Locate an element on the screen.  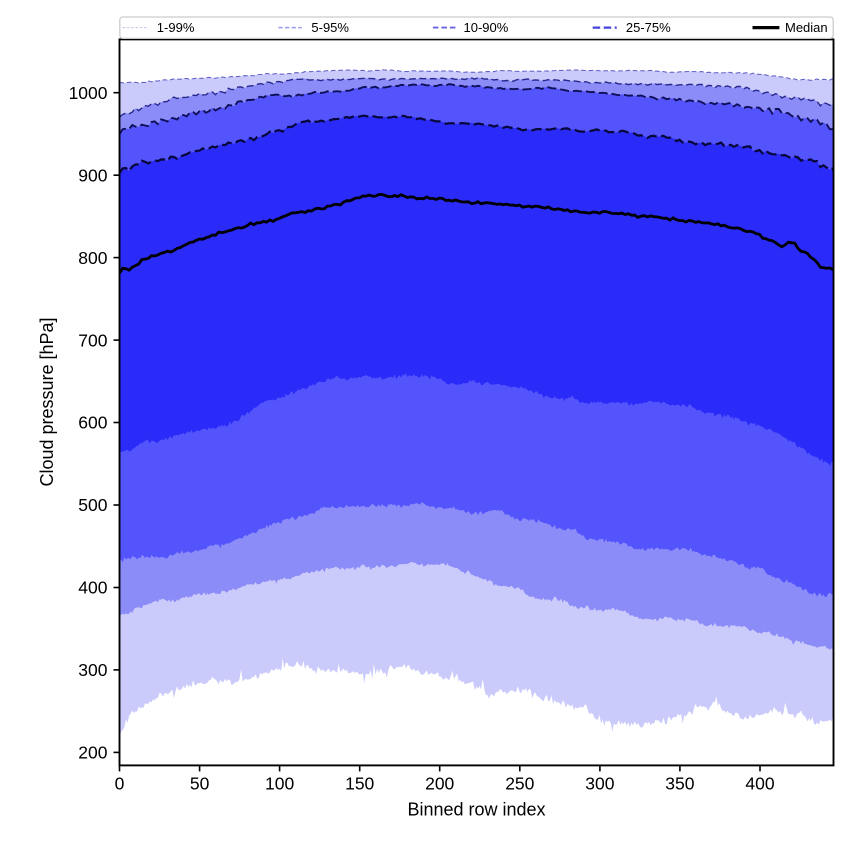
svg-text: 5-95% is located at coordinates (330, 27).